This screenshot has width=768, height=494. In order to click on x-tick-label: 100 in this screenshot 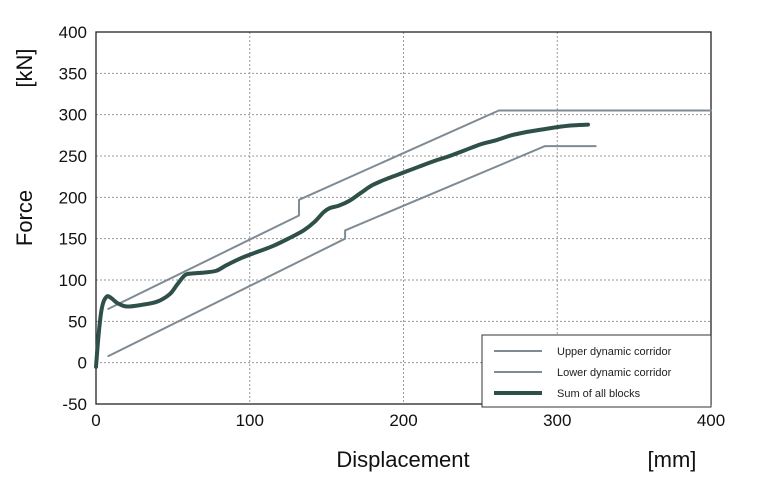, I will do `click(250, 420)`.